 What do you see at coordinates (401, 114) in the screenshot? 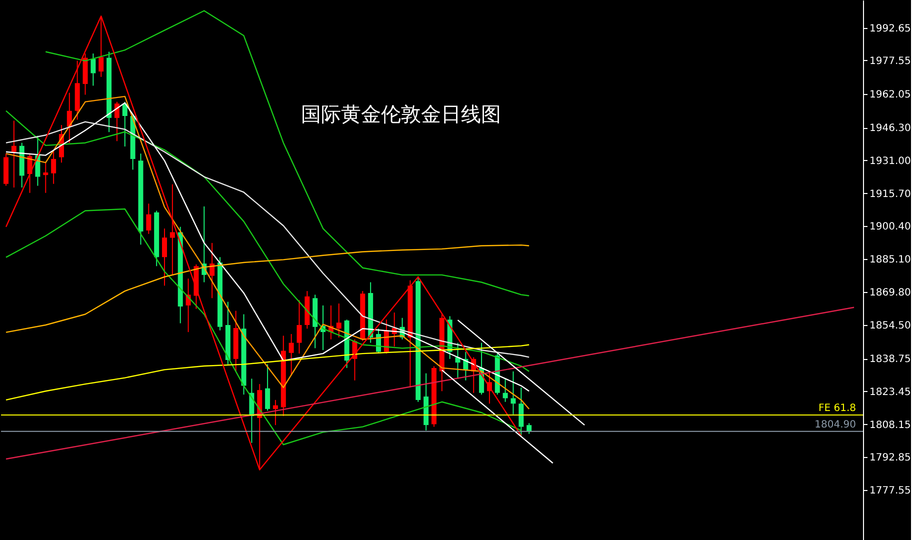
I see `text: 国际黄金伦敦金日线图` at bounding box center [401, 114].